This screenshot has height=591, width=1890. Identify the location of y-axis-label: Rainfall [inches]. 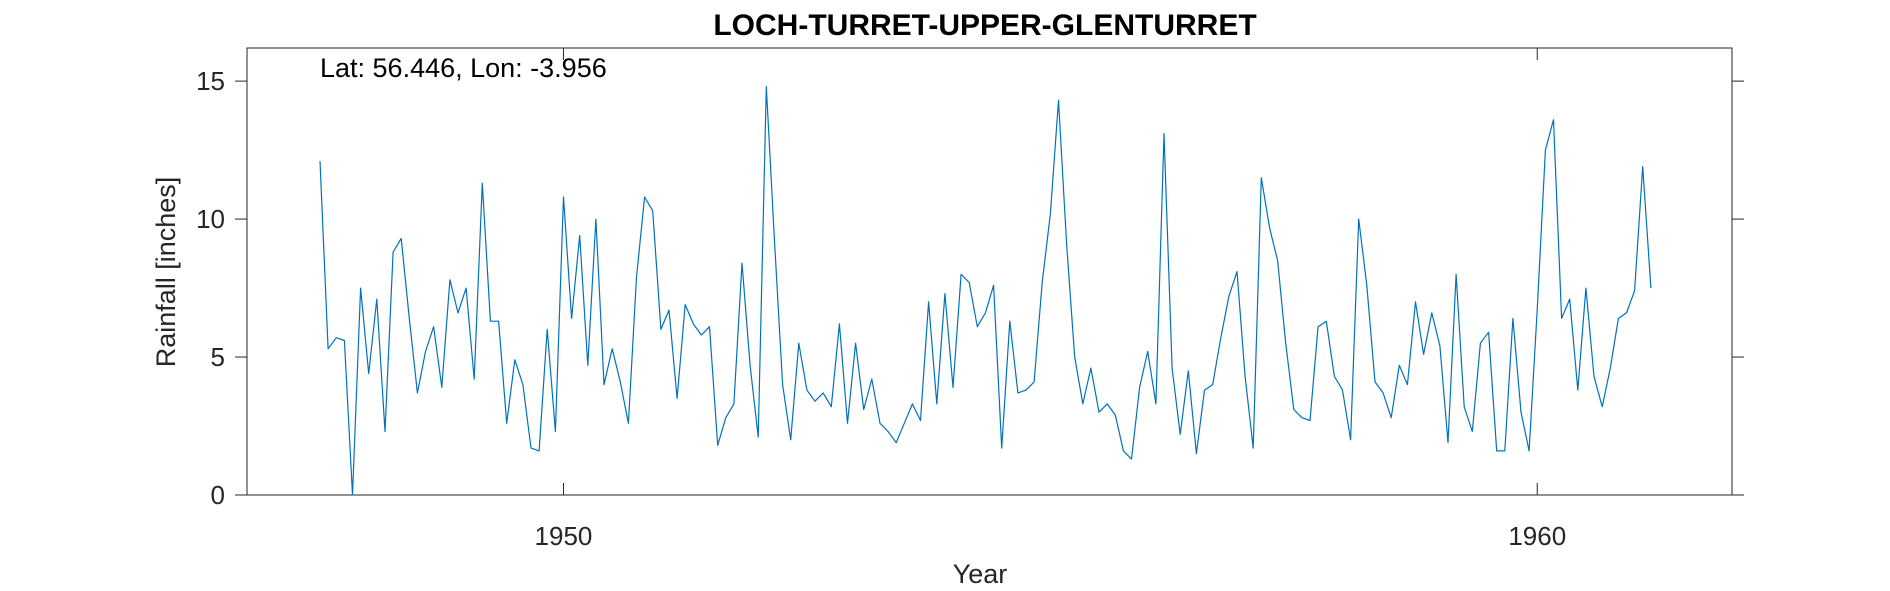
(166, 272).